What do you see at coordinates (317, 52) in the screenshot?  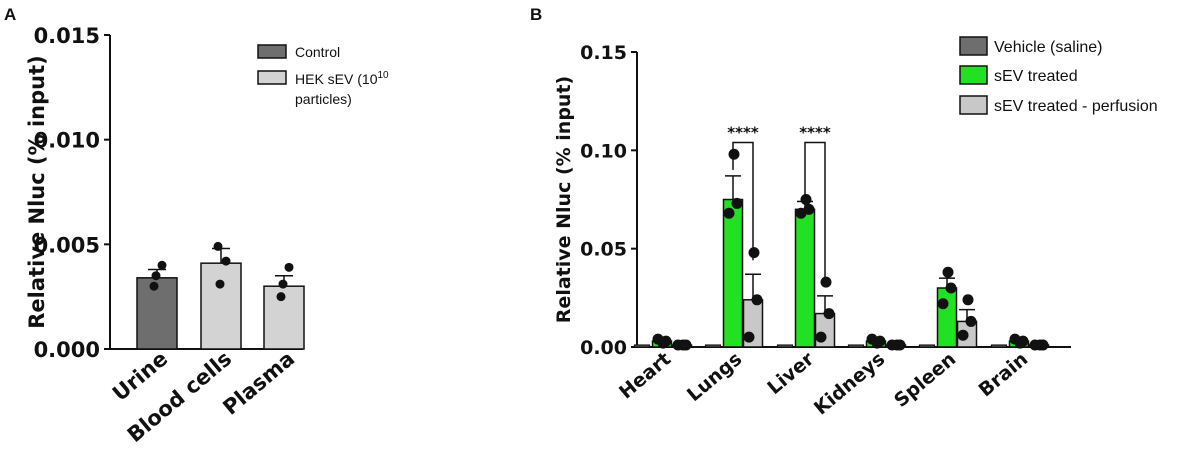 I see `legend-label-control: Control` at bounding box center [317, 52].